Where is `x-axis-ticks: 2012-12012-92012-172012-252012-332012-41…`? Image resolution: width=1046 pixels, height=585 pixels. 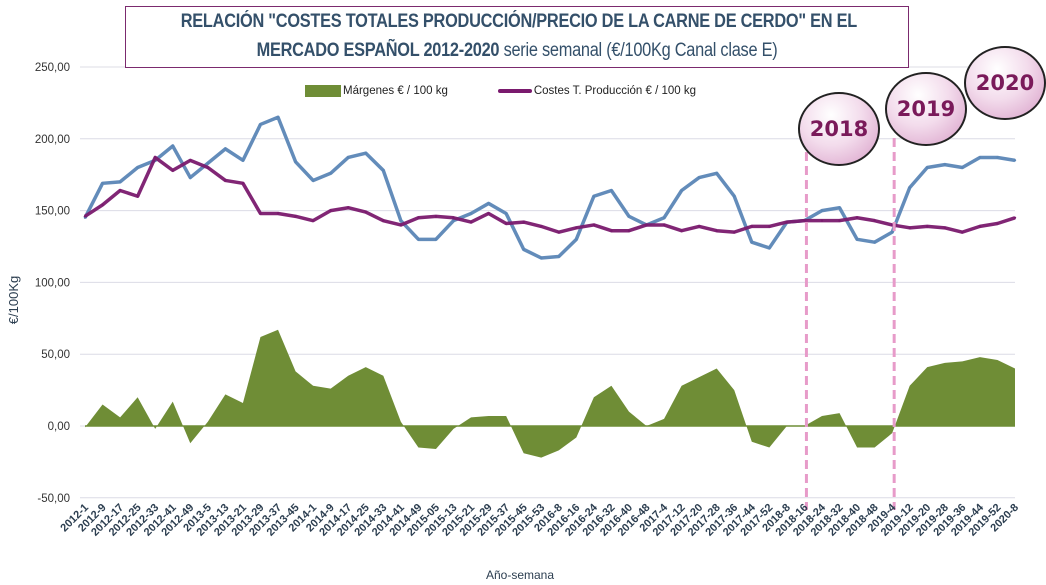 x-axis-ticks: 2012-12012-92012-172012-252012-332012-41… is located at coordinates (539, 520).